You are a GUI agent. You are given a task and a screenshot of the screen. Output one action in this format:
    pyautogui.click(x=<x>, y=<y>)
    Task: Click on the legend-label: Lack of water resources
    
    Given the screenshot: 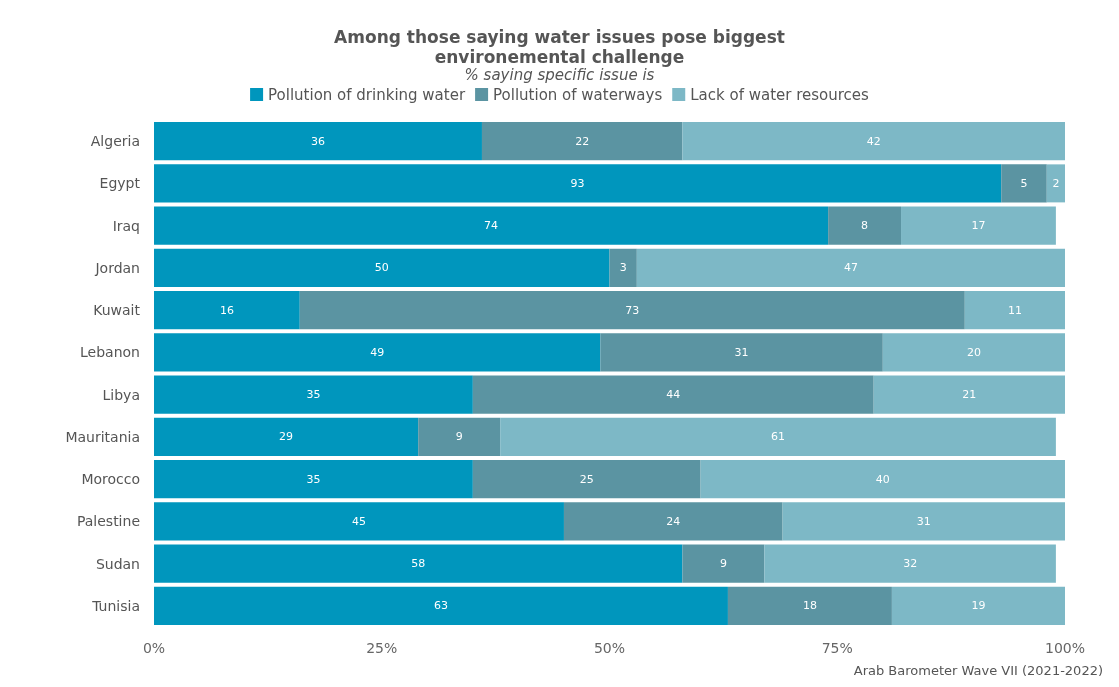 What is the action you would take?
    pyautogui.click(x=780, y=94)
    